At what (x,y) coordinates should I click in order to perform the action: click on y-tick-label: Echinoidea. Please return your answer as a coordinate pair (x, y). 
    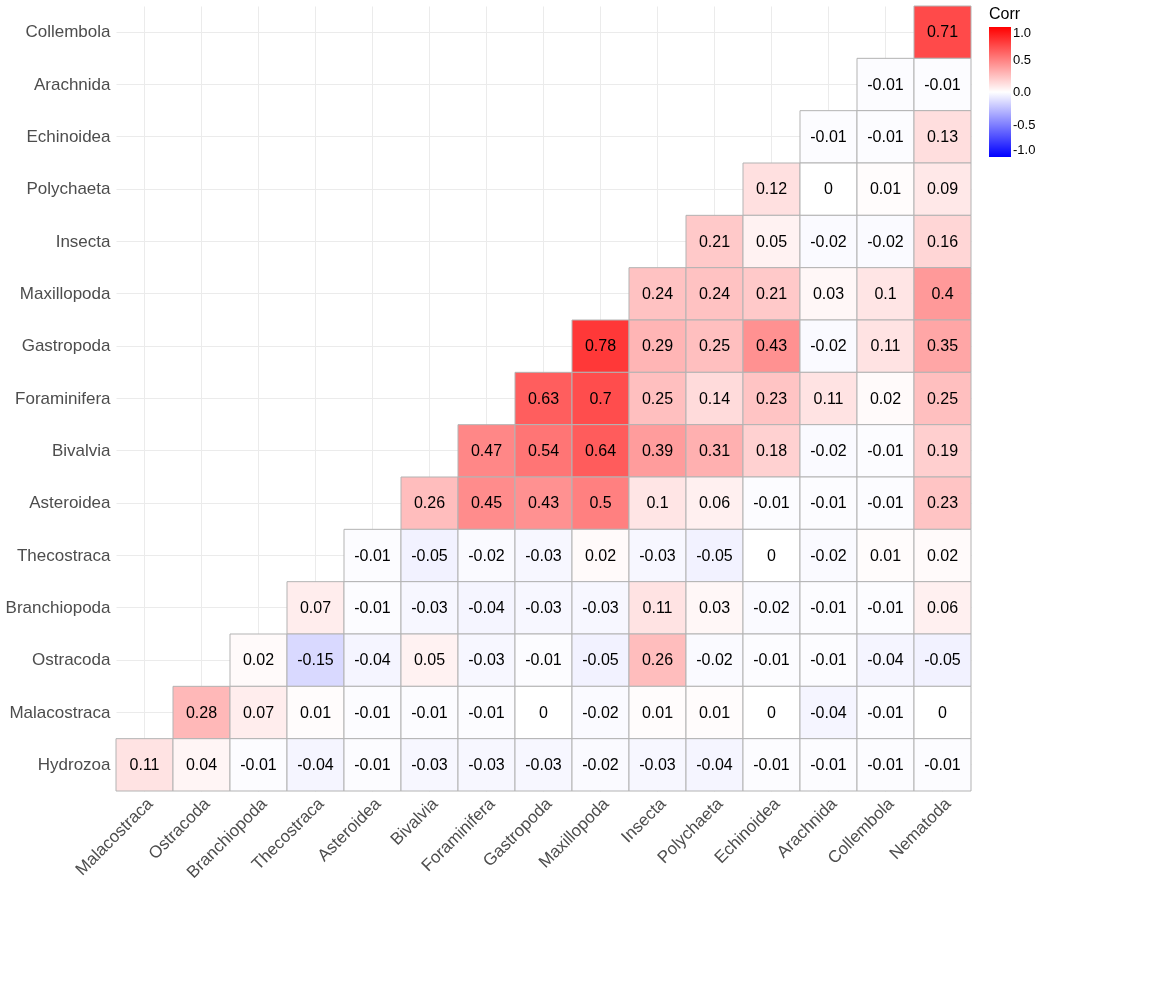
    Looking at the image, I should click on (69, 136).